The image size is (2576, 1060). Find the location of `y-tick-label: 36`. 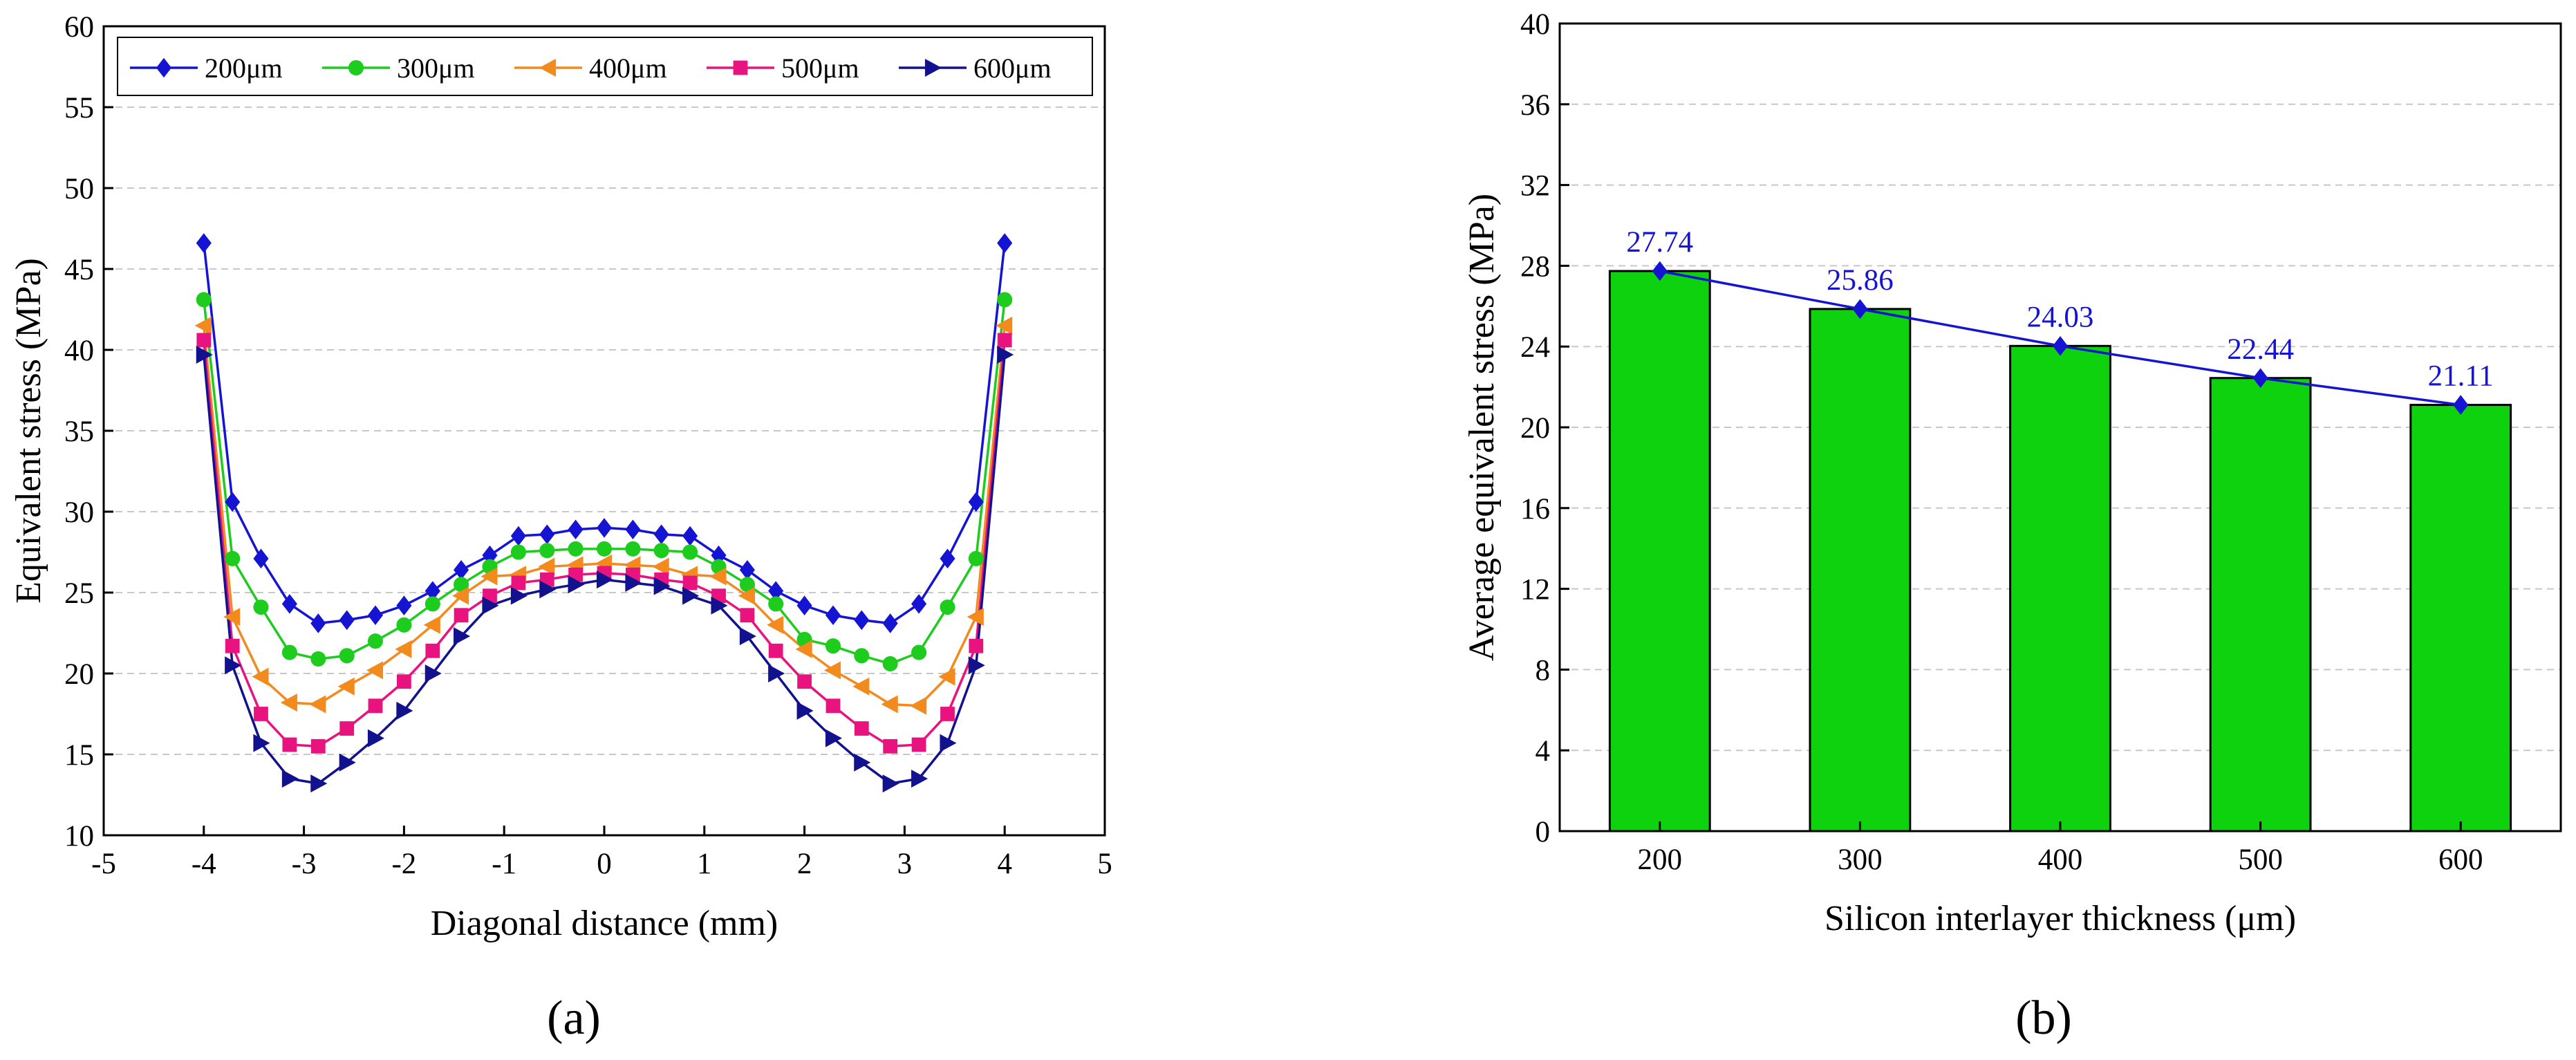

y-tick-label: 36 is located at coordinates (1535, 105).